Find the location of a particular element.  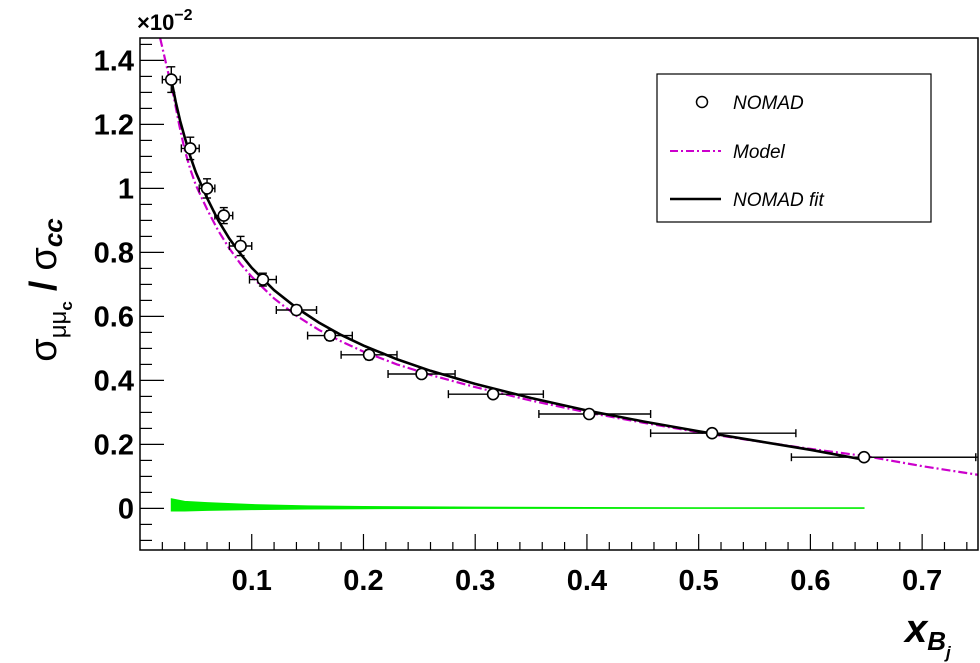

x-tick-label: 0.2 is located at coordinates (363, 581).